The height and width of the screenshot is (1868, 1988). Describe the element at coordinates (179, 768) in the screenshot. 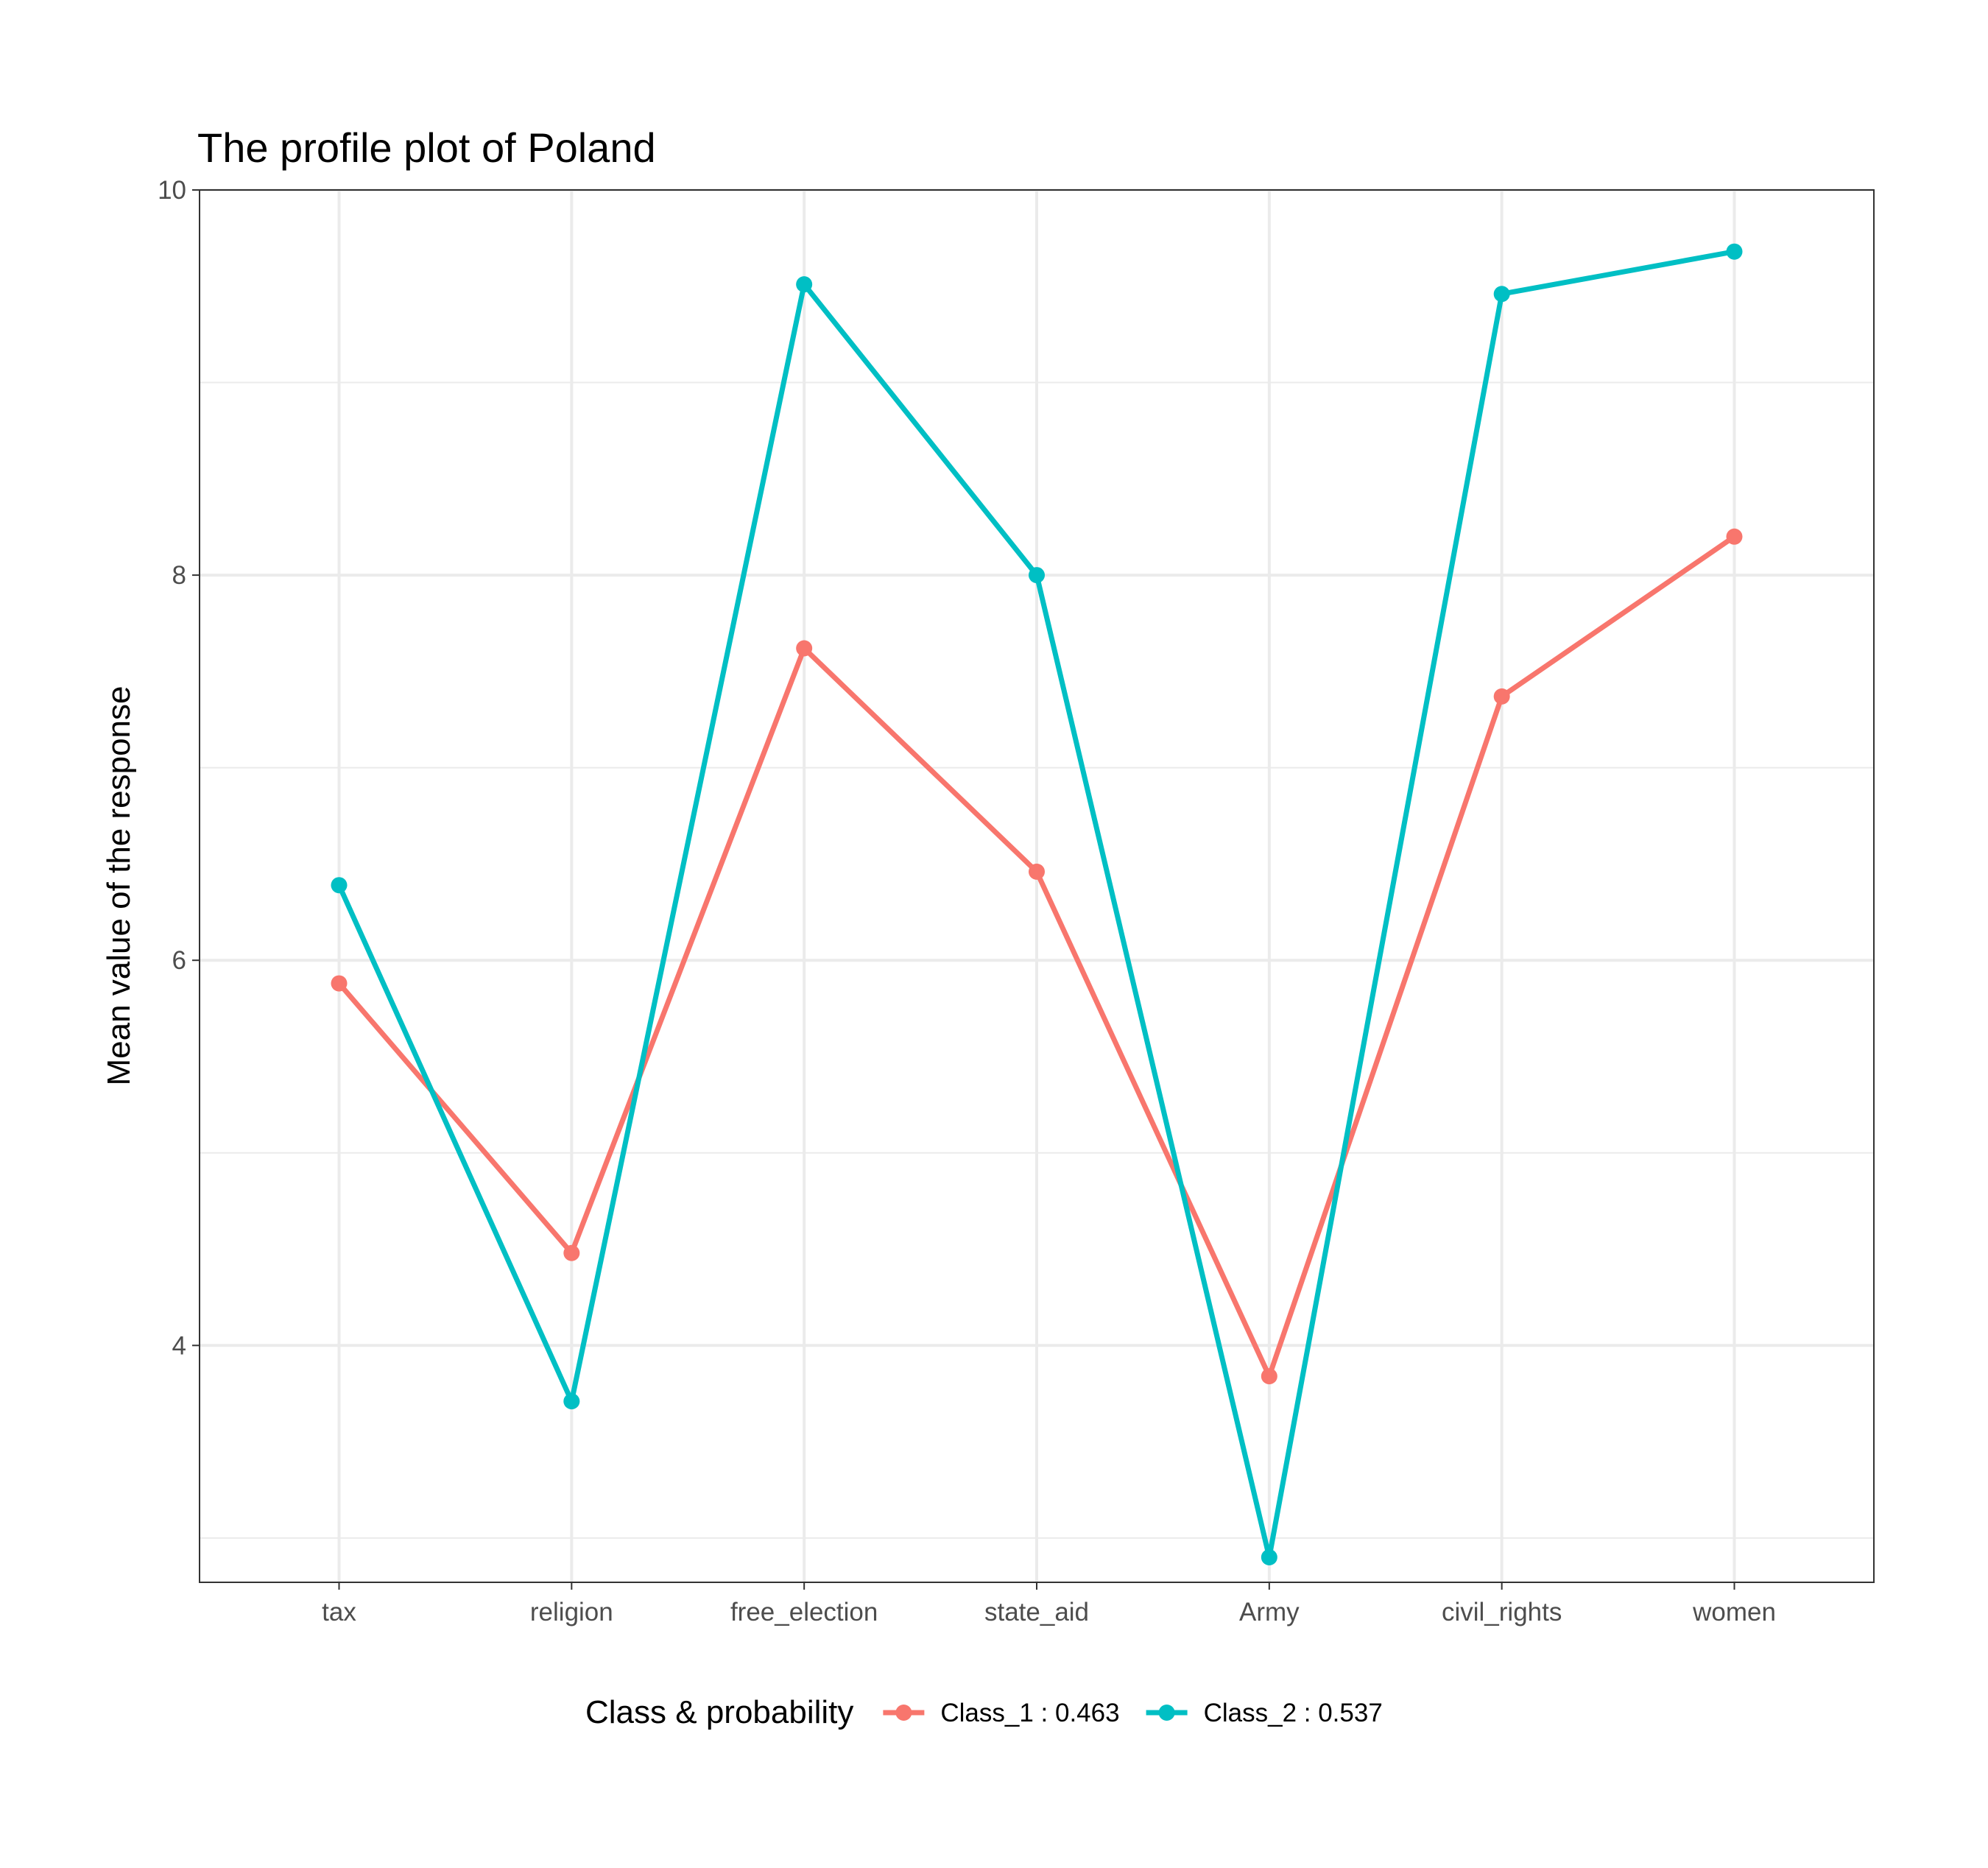

I see `y-axis: 4 6 8 10` at that location.